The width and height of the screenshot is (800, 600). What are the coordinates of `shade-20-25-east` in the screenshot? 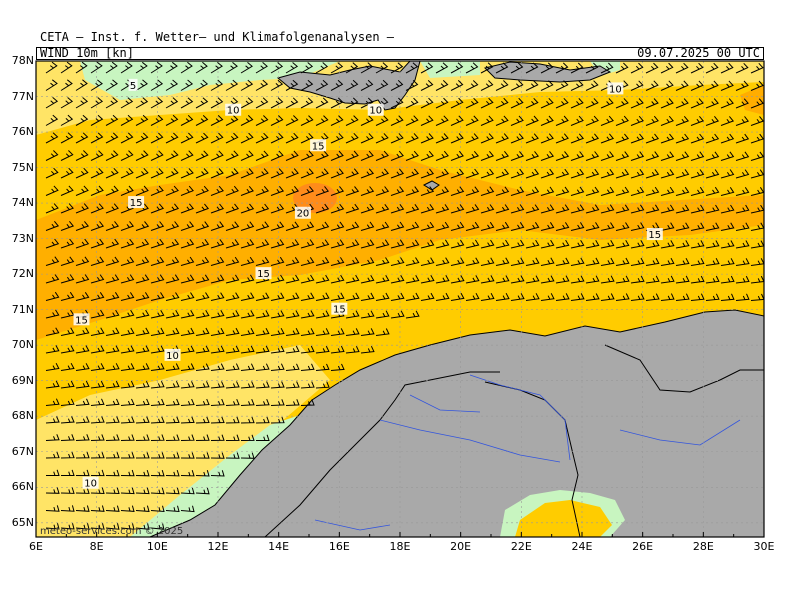 It's located at (752, 100).